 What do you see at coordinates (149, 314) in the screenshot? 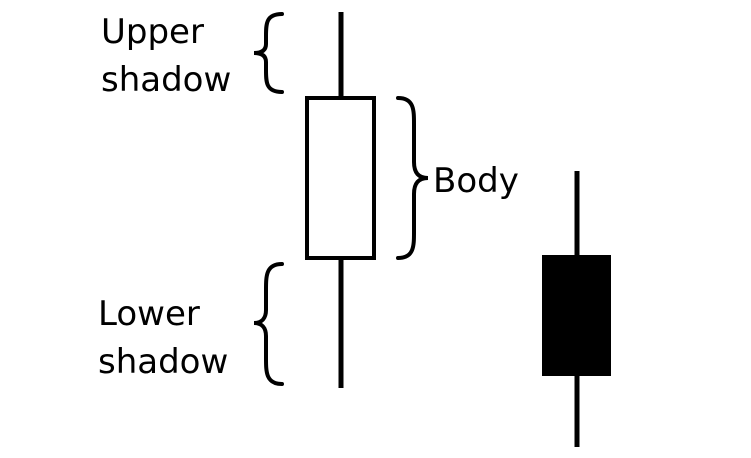
I see `lower-shadow-label-line1: Lower` at bounding box center [149, 314].